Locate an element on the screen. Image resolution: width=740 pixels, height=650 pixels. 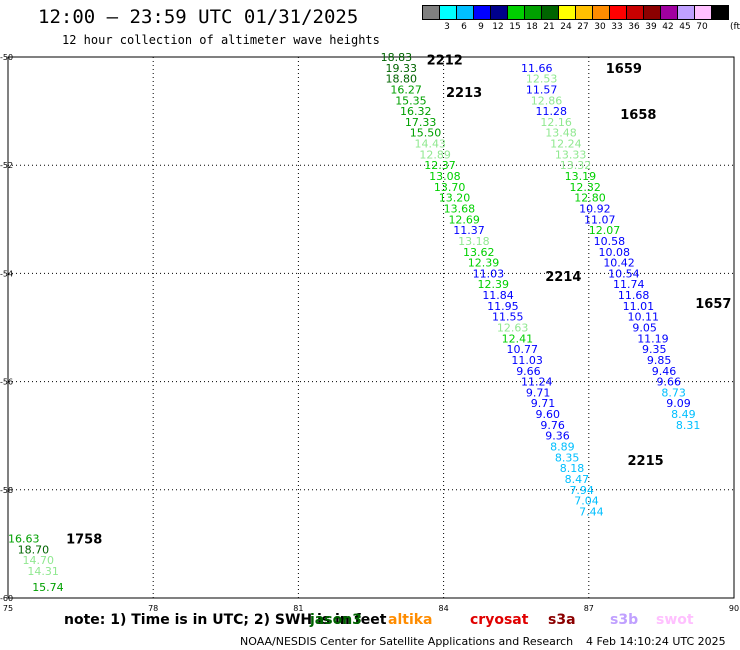
wave-height-value: 13.48 is located at coordinates (561, 133).